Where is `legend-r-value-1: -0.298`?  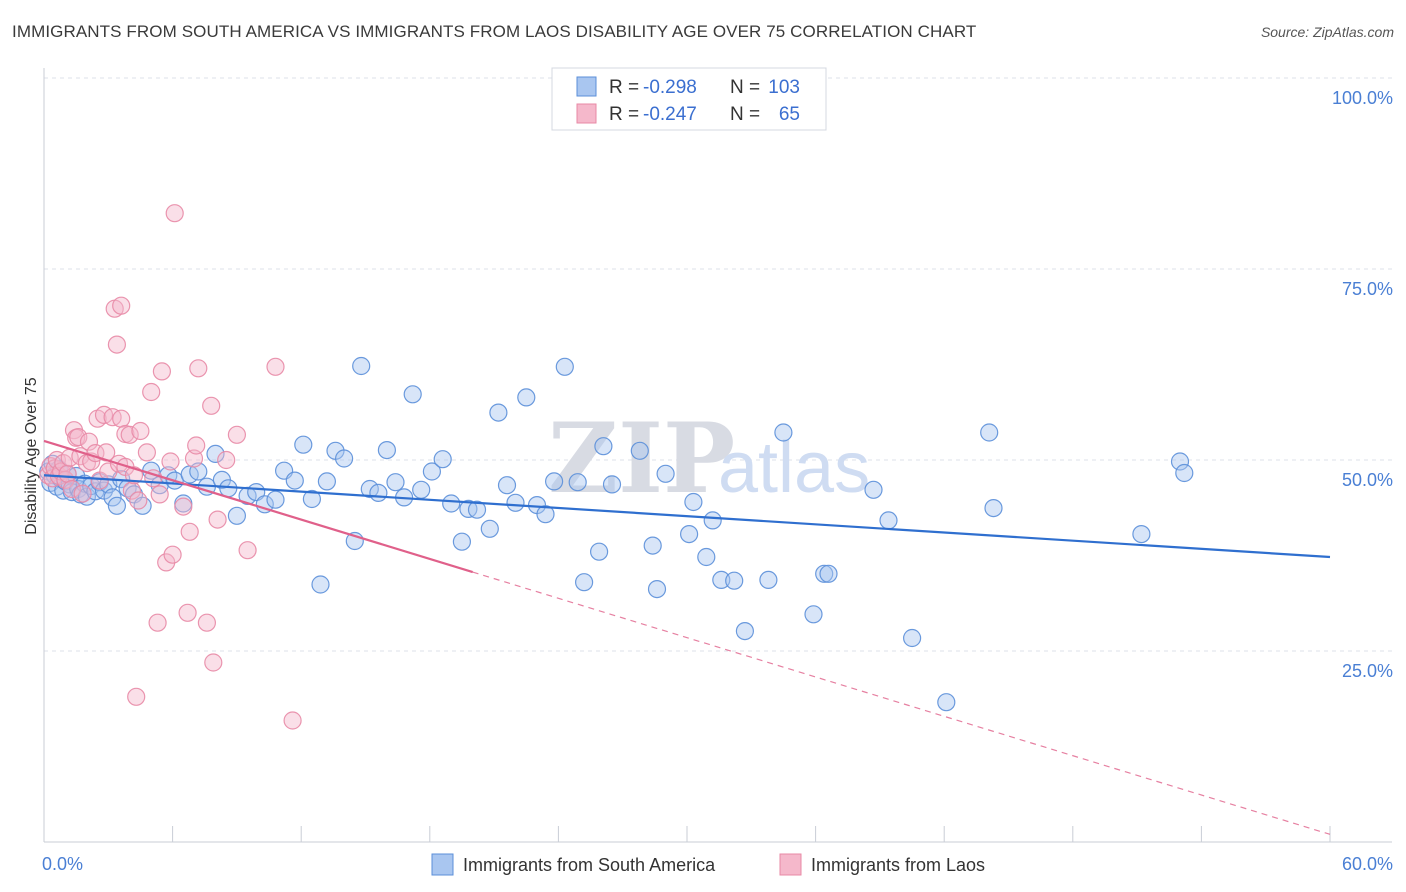 legend-r-value-1: -0.298 is located at coordinates (670, 87).